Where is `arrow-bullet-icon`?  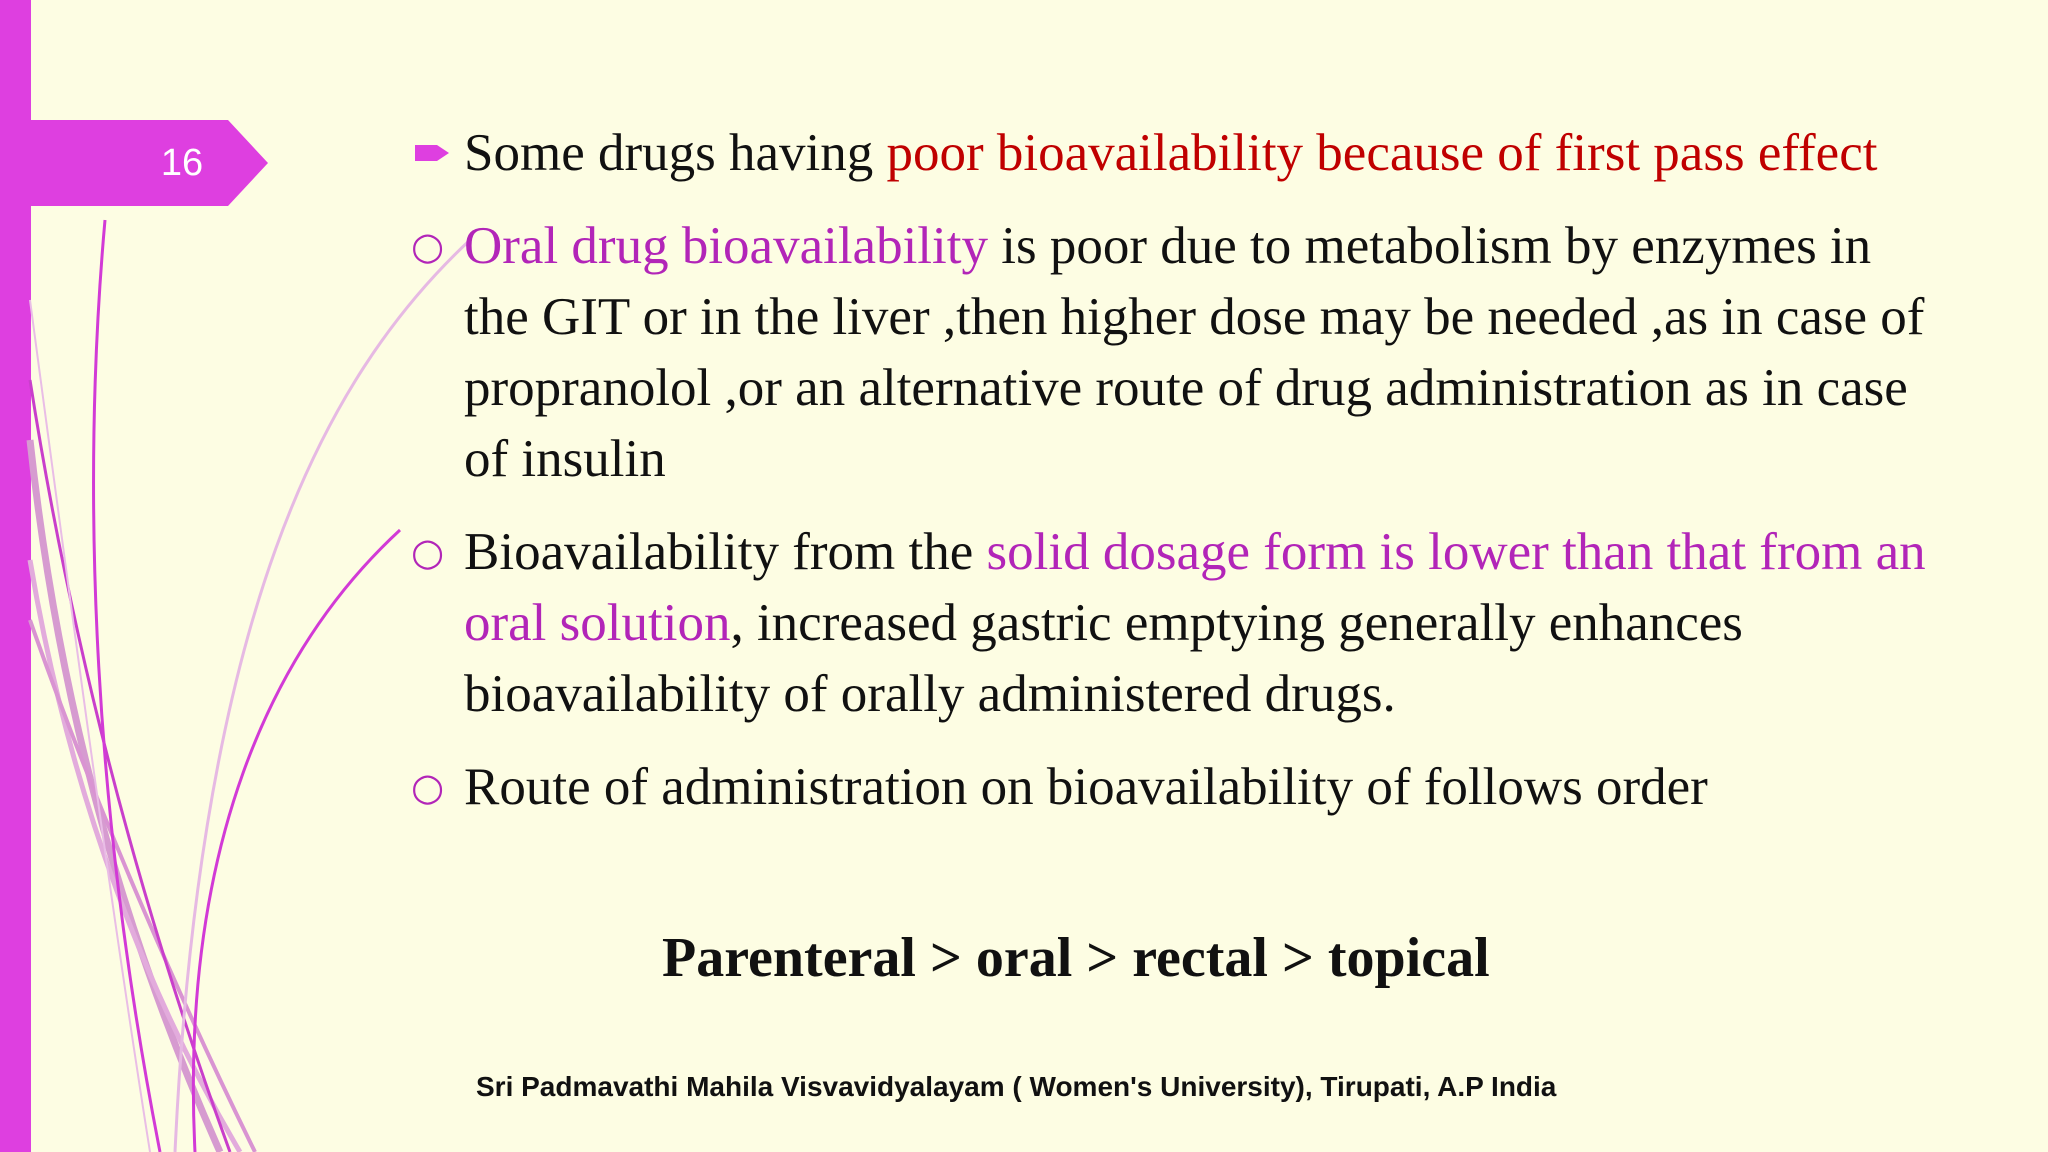
arrow-bullet-icon is located at coordinates (432, 153).